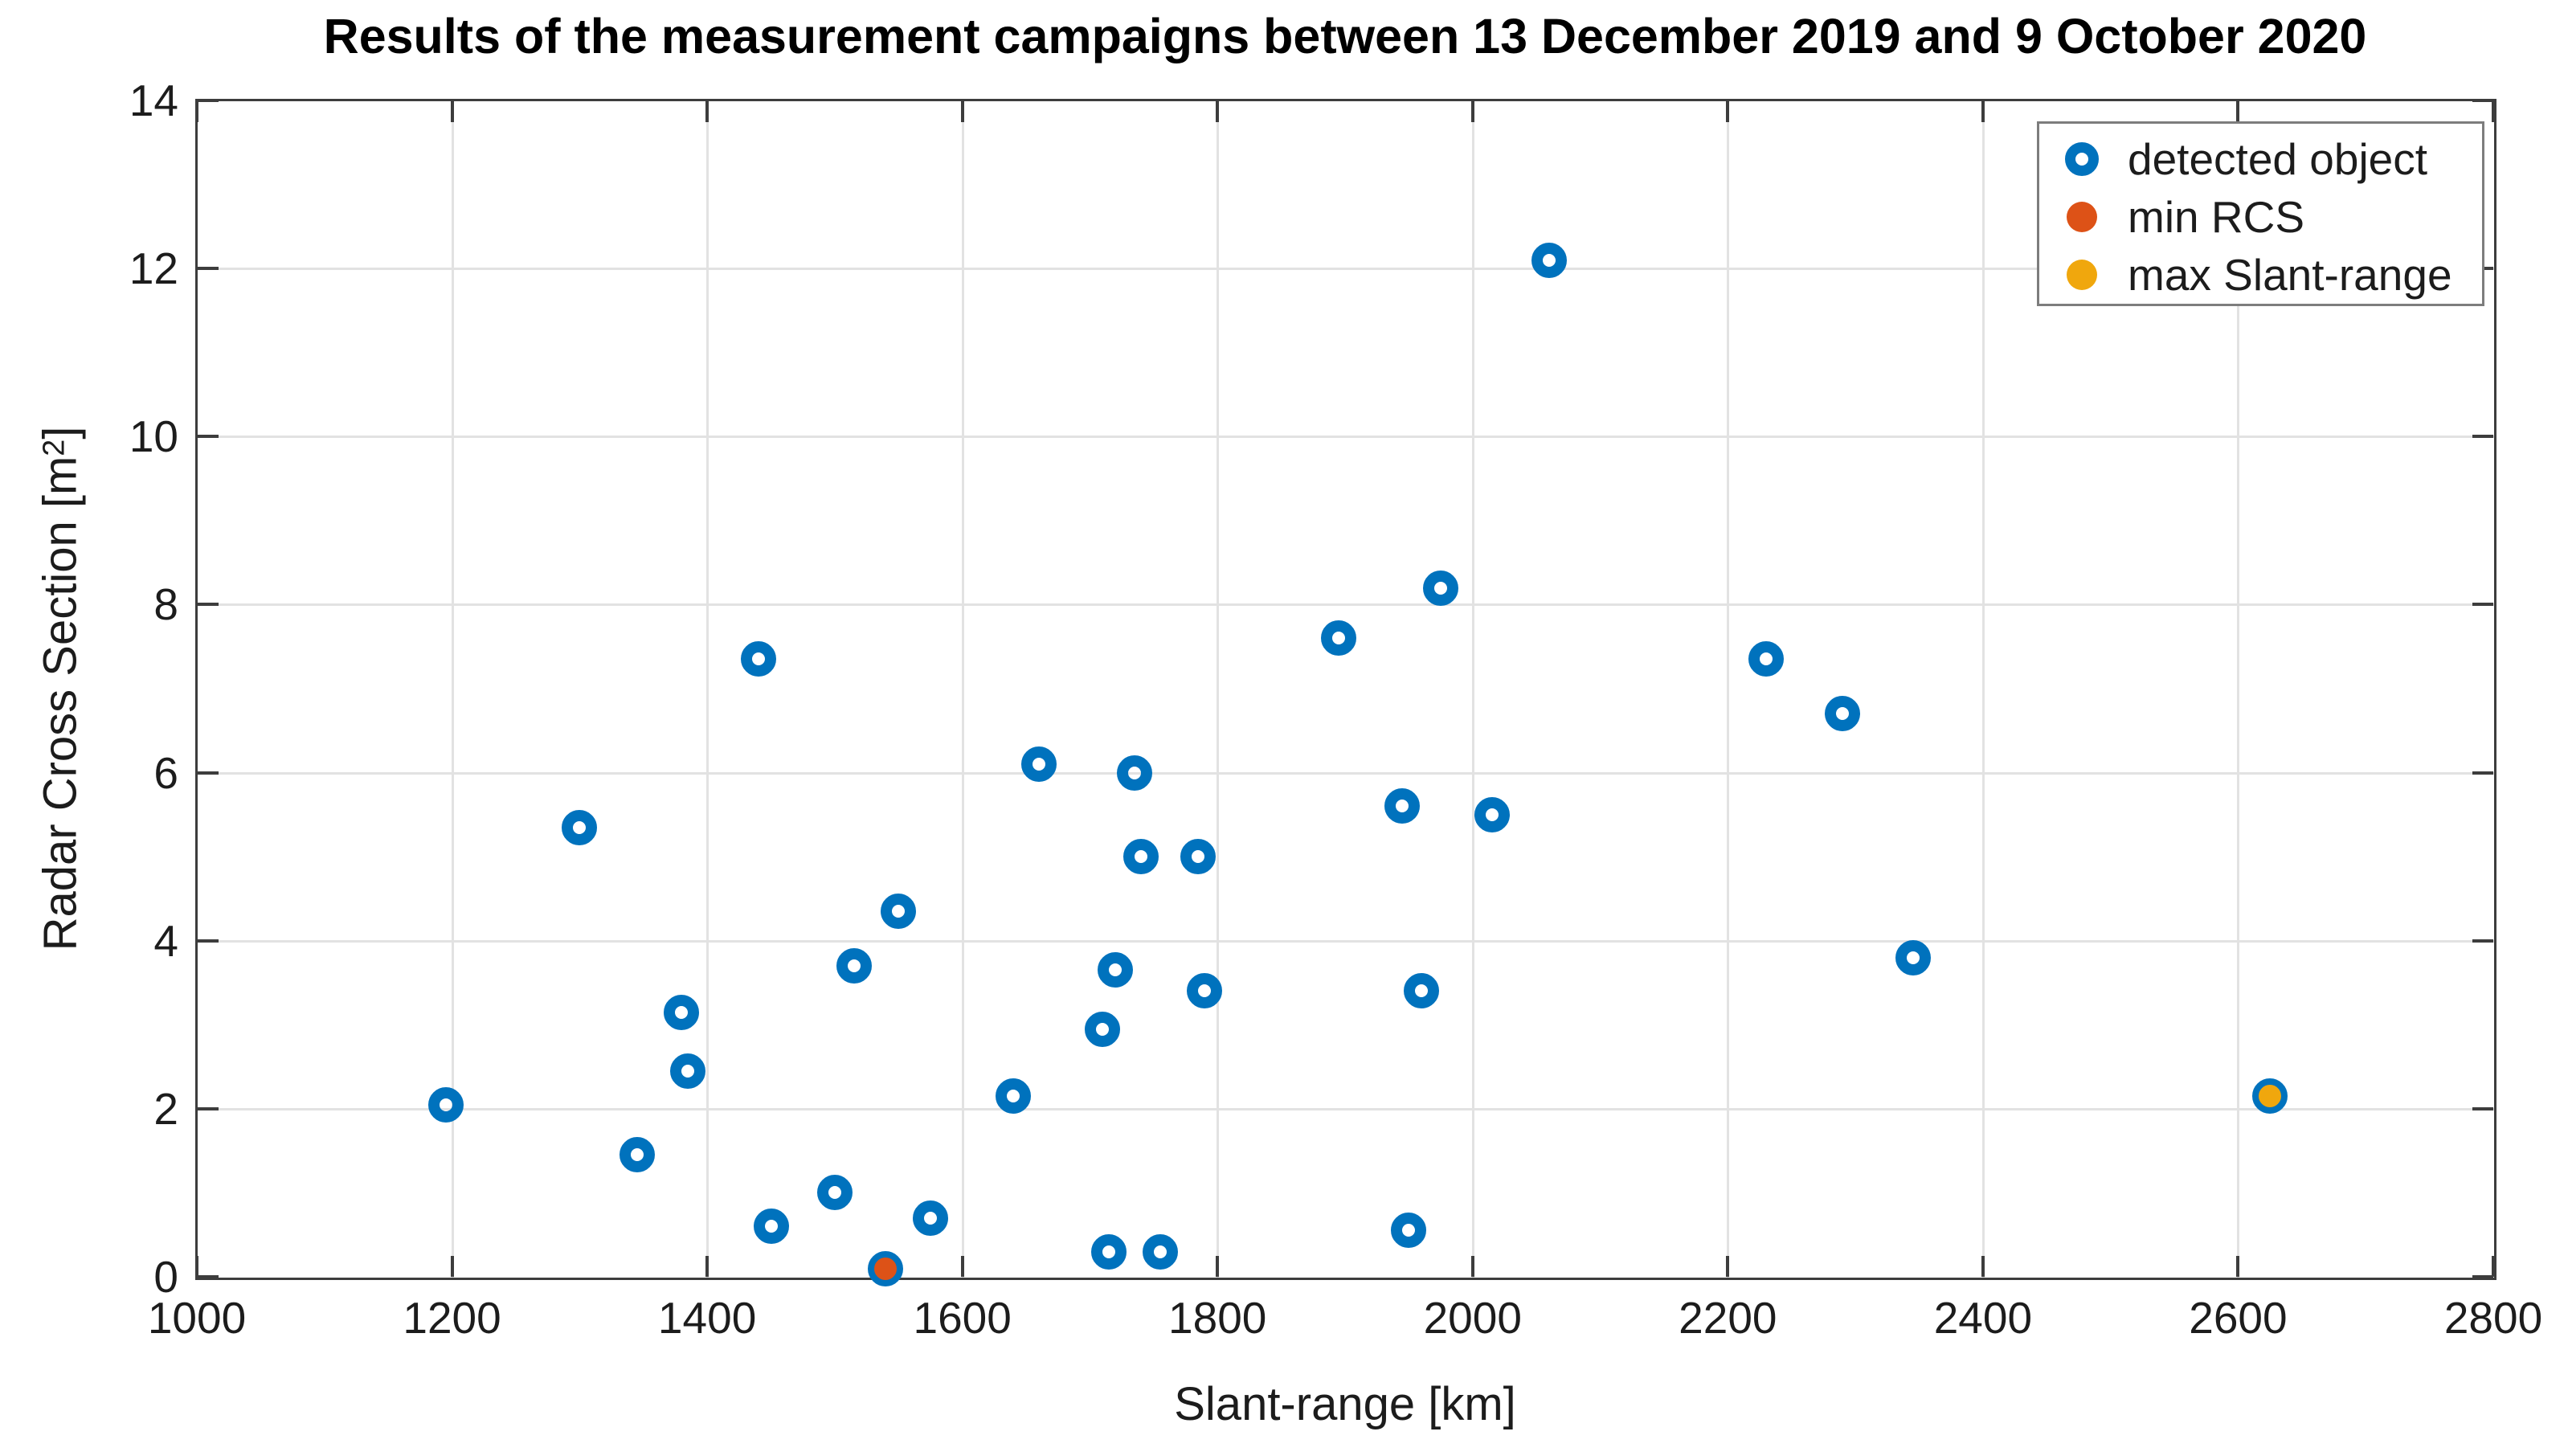 The height and width of the screenshot is (1456, 2568). I want to click on y-tick-label: 4, so click(165, 940).